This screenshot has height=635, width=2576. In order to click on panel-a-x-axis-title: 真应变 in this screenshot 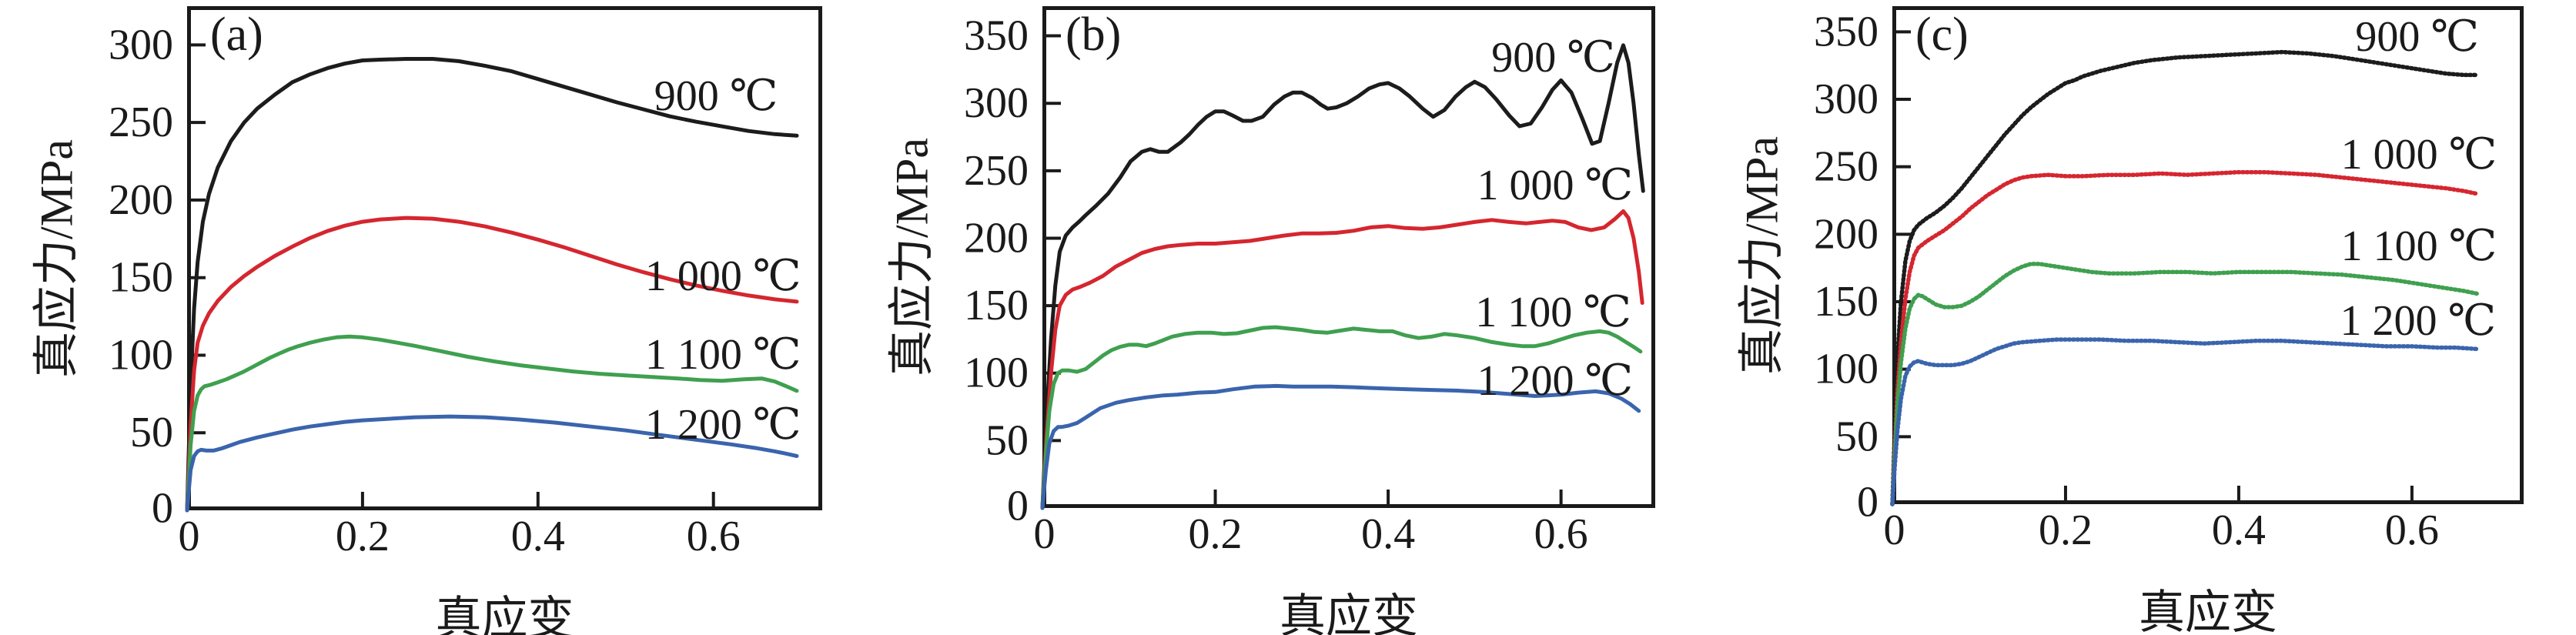, I will do `click(504, 614)`.